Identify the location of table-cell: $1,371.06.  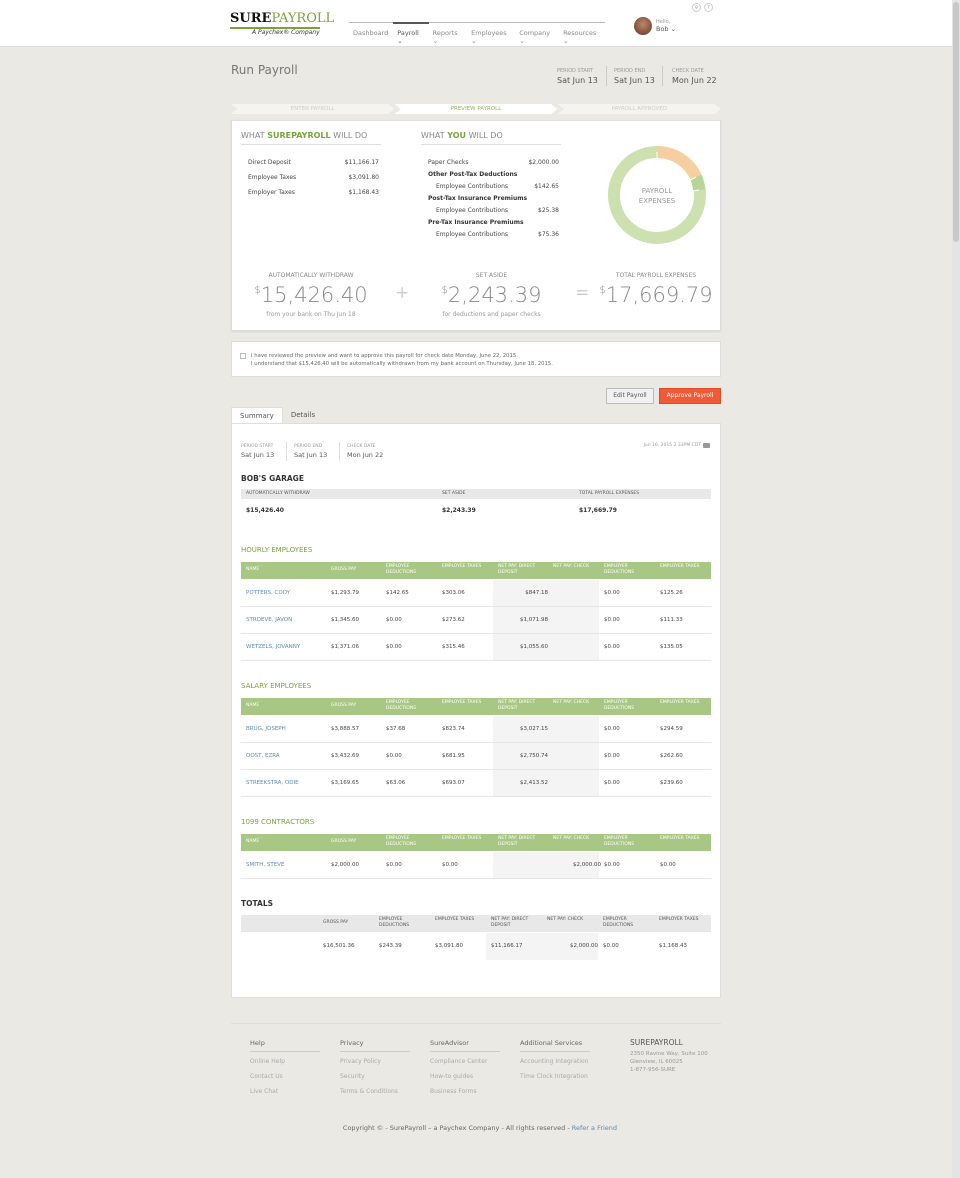
(345, 647).